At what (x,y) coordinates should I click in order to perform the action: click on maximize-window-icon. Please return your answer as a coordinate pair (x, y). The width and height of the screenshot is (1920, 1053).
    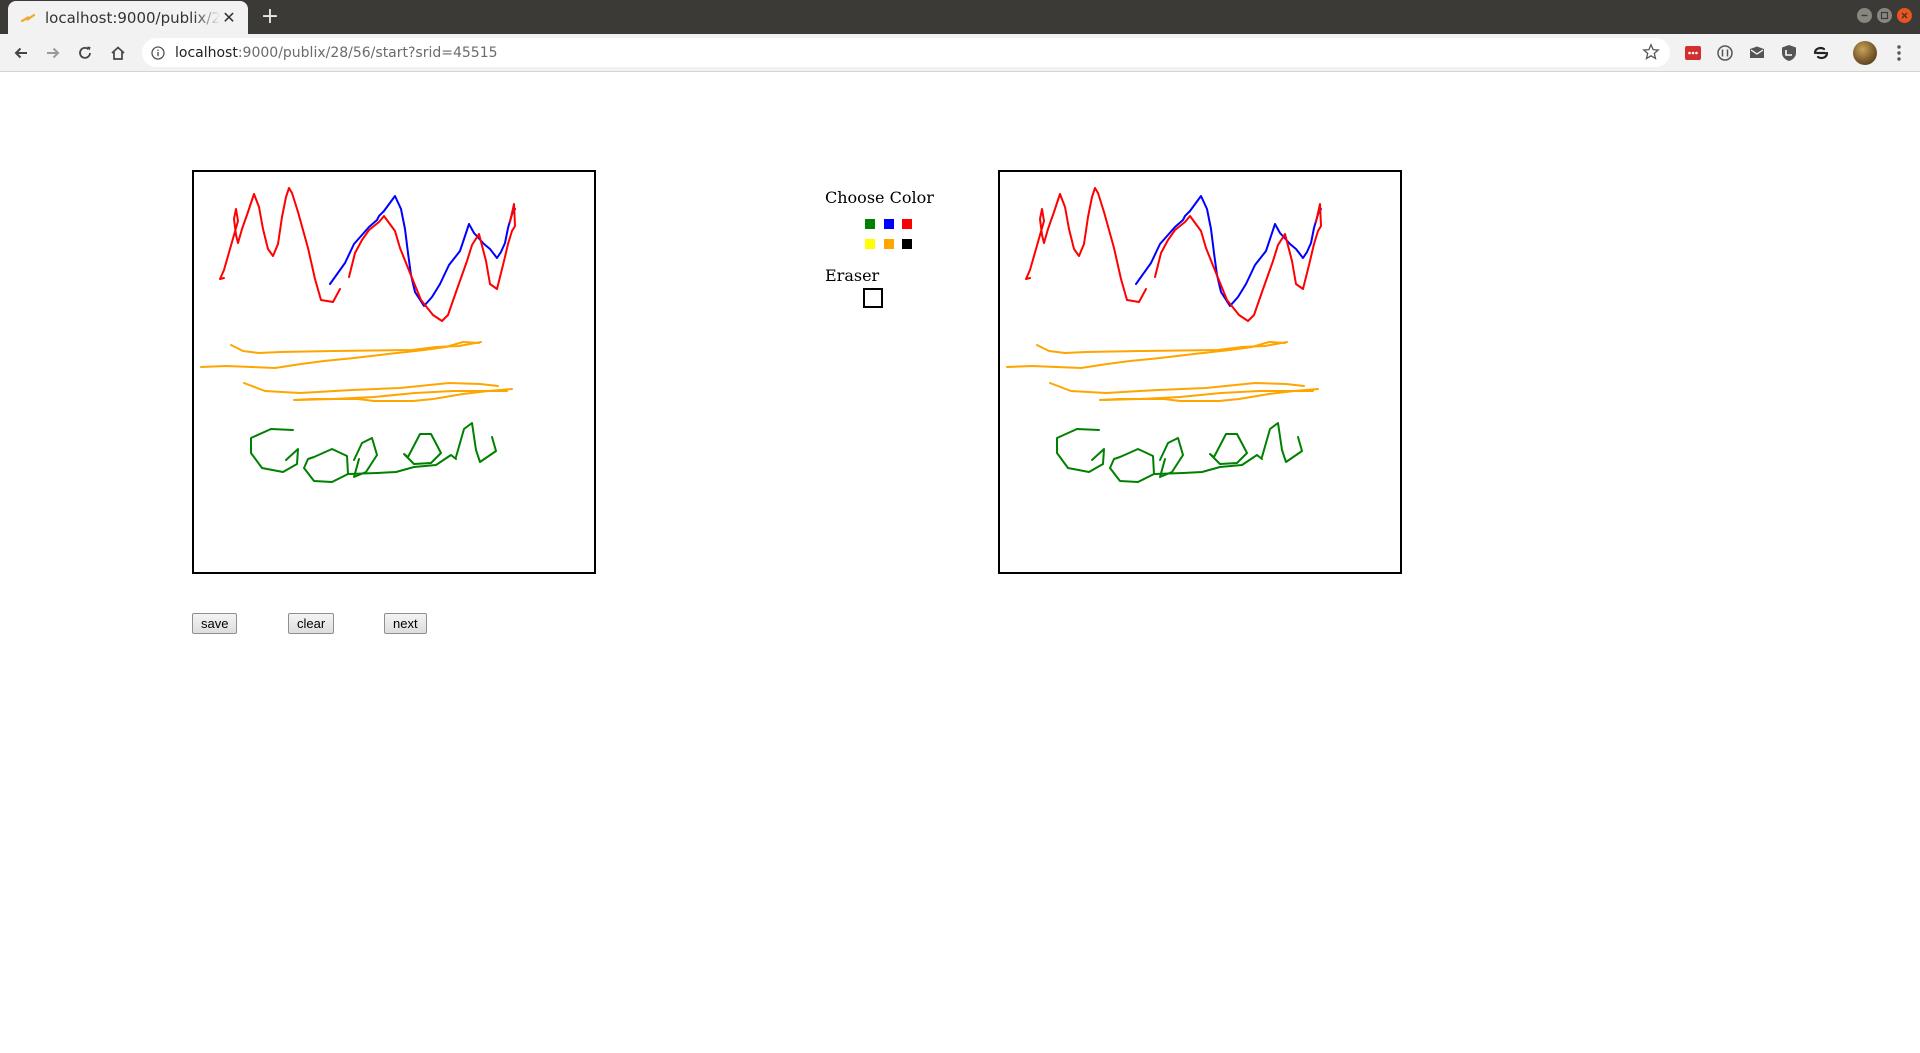
    Looking at the image, I should click on (1884, 15).